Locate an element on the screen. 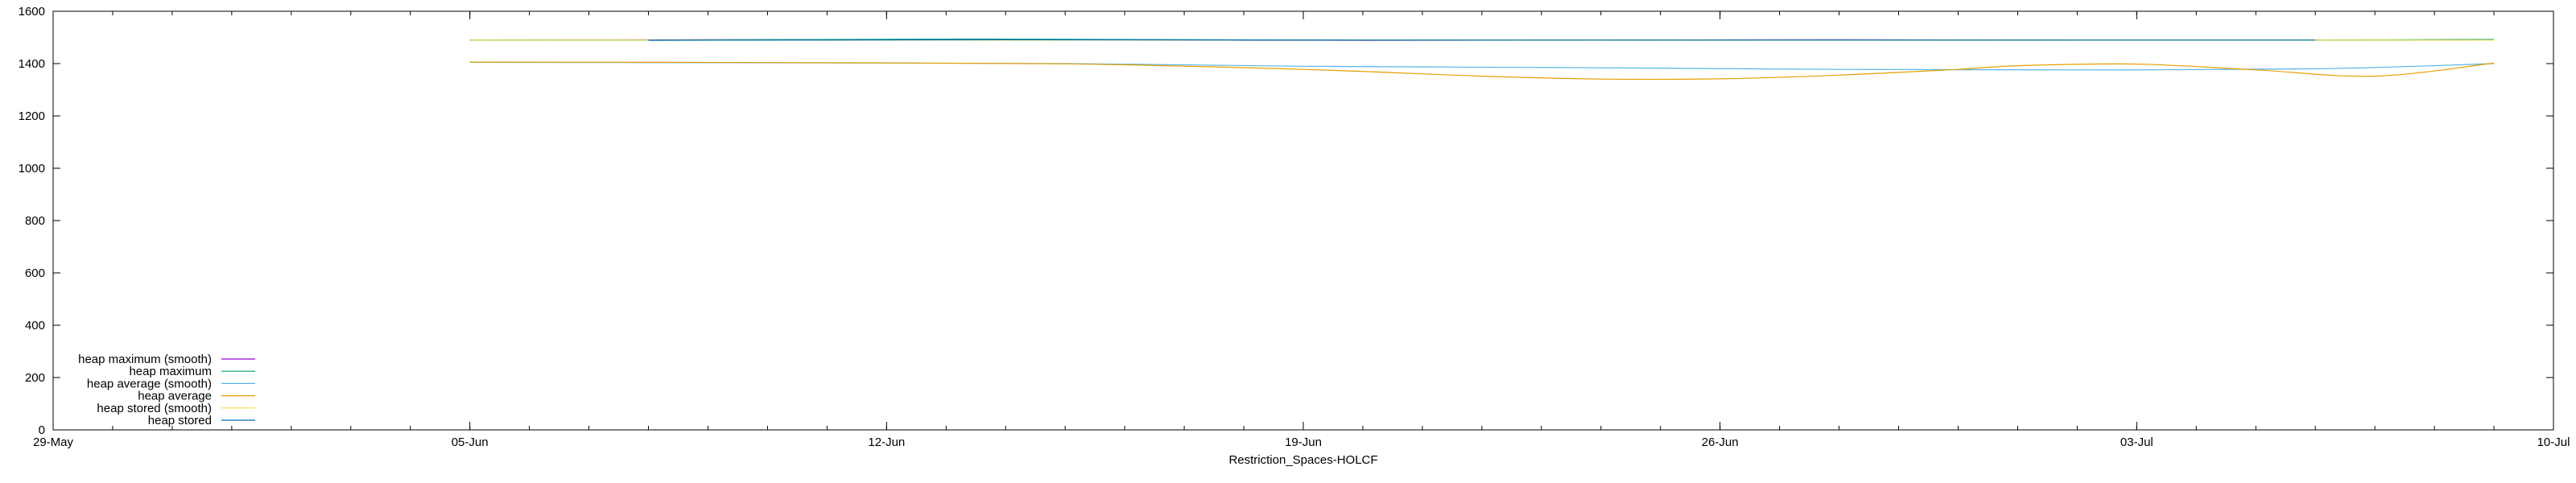  legend-label: heap average is located at coordinates (175, 396).